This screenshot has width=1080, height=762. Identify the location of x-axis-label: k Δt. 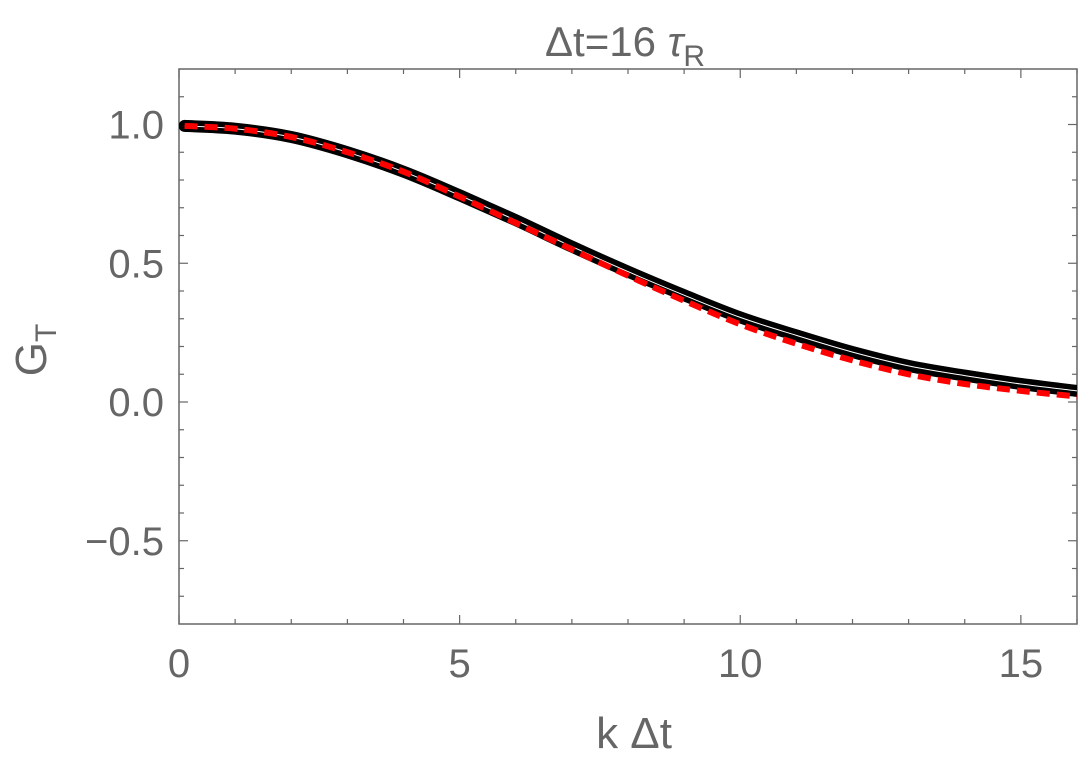
(634, 733).